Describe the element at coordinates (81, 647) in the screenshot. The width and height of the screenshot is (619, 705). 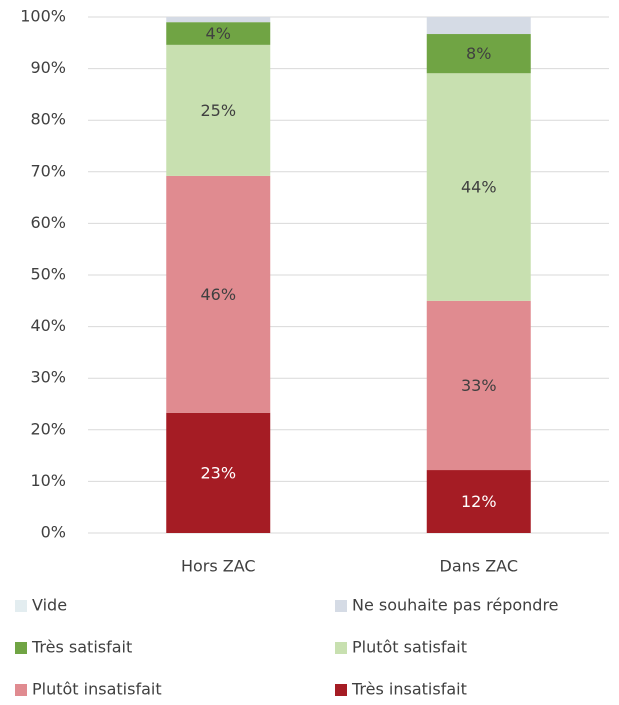
I see `legend-label: Très satisfait` at that location.